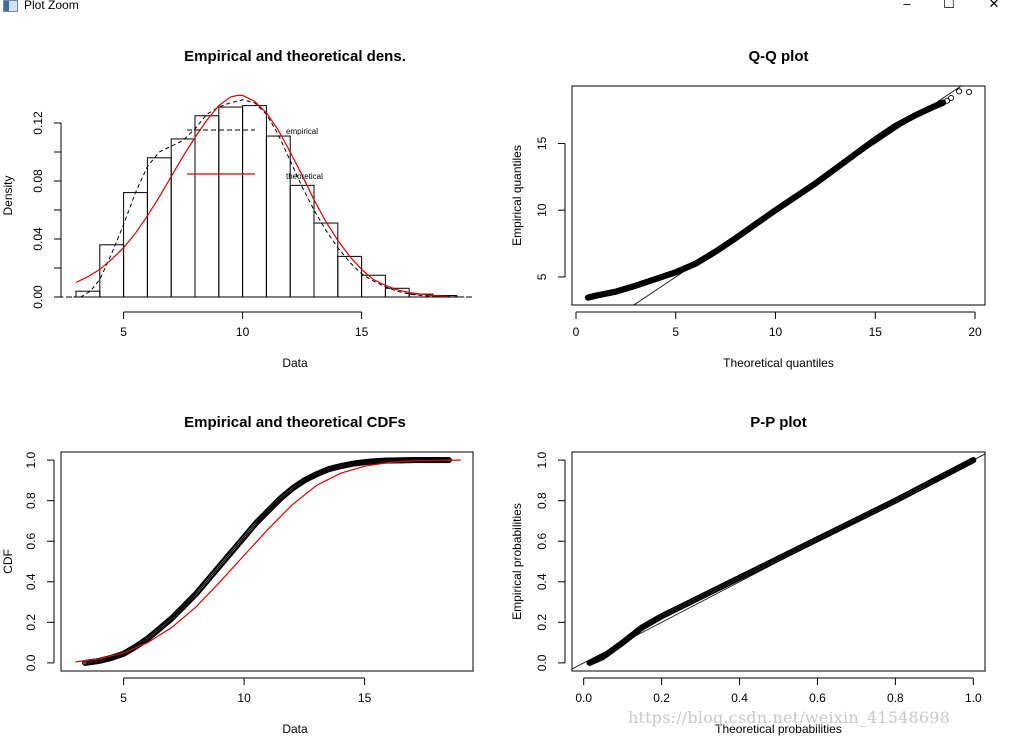  Describe the element at coordinates (778, 561) in the screenshot. I see `pp-frame` at that location.